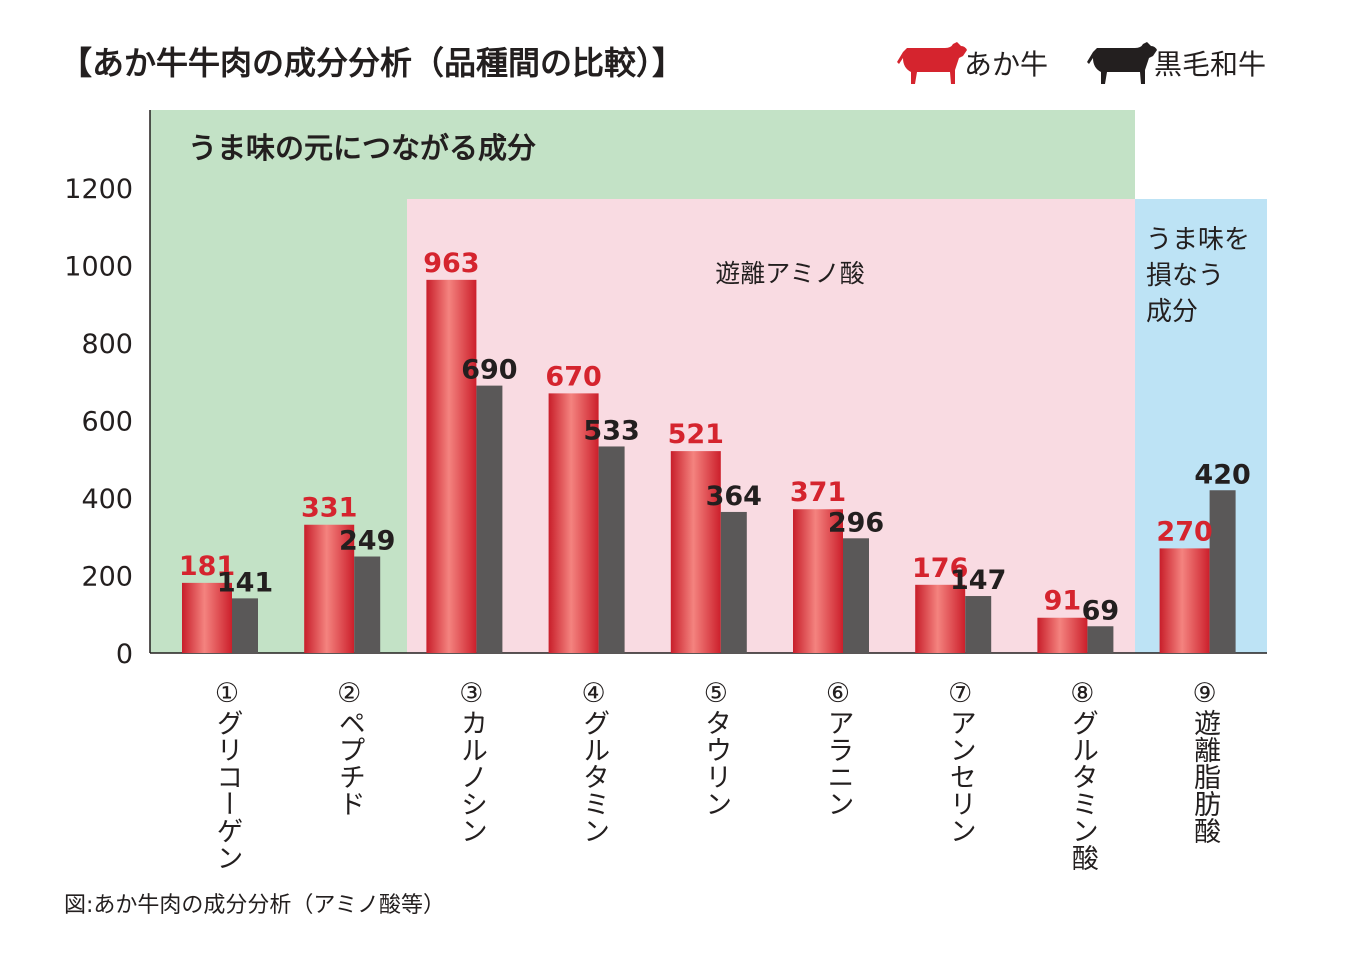 The width and height of the screenshot is (1359, 958). I want to click on region-detract-label-2: 損なう, so click(1185, 276).